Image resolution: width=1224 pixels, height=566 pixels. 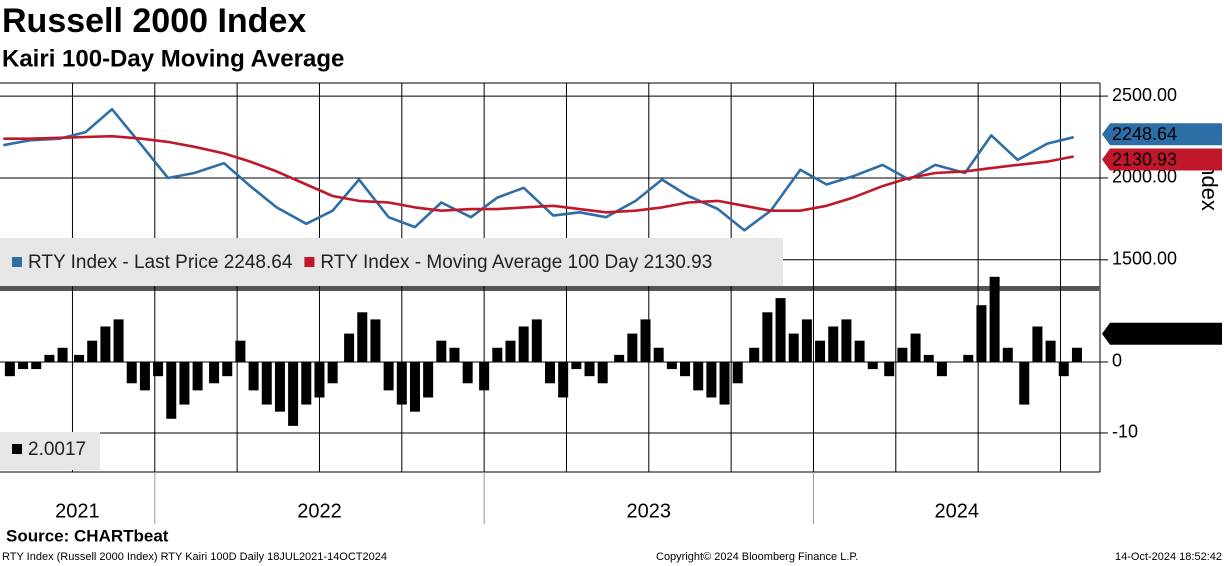 What do you see at coordinates (57, 449) in the screenshot?
I see `legend-label: 2.0017` at bounding box center [57, 449].